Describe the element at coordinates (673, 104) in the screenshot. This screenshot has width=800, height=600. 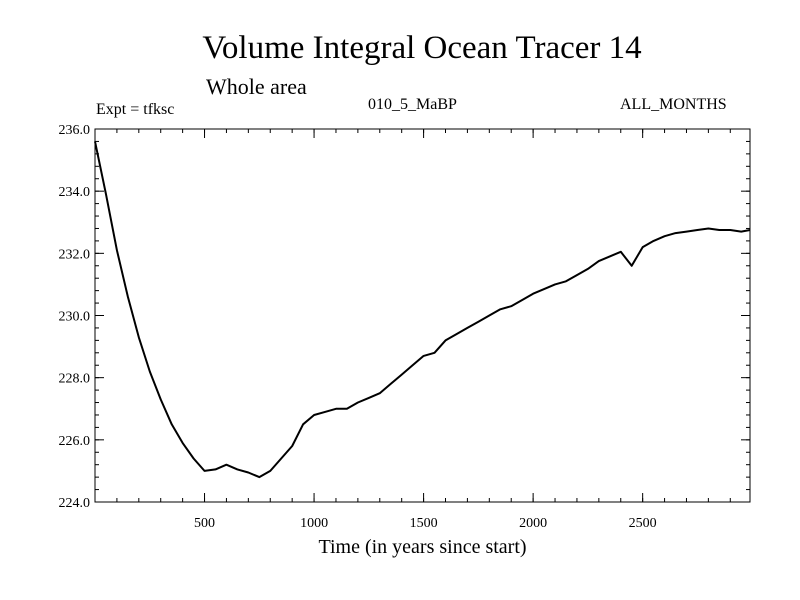
I see `months-label: ALL_MONTHS` at that location.